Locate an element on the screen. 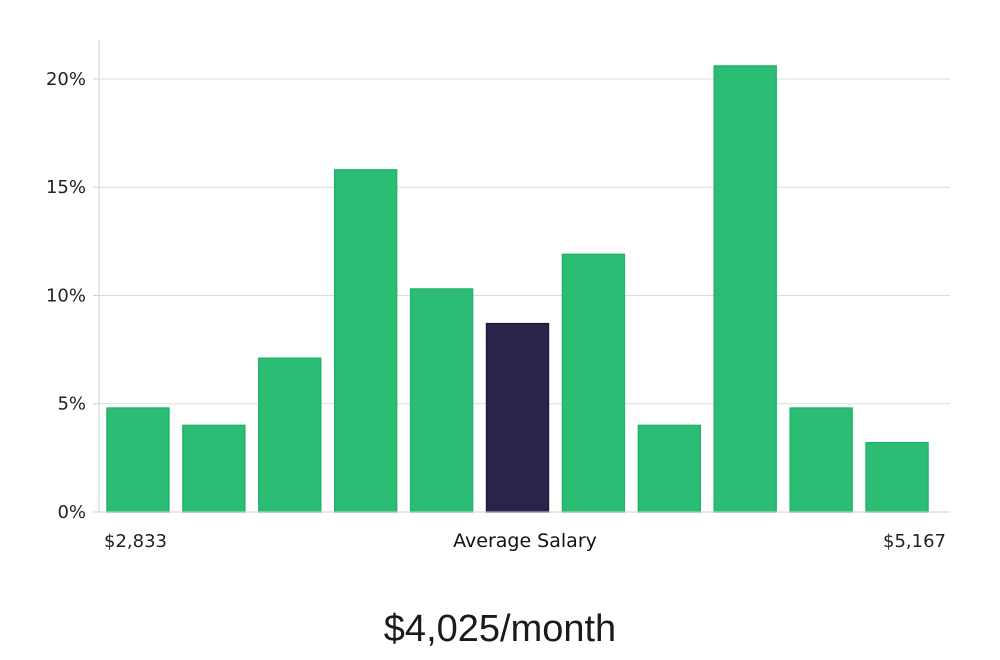  y-tick-label: 20% is located at coordinates (66, 79).